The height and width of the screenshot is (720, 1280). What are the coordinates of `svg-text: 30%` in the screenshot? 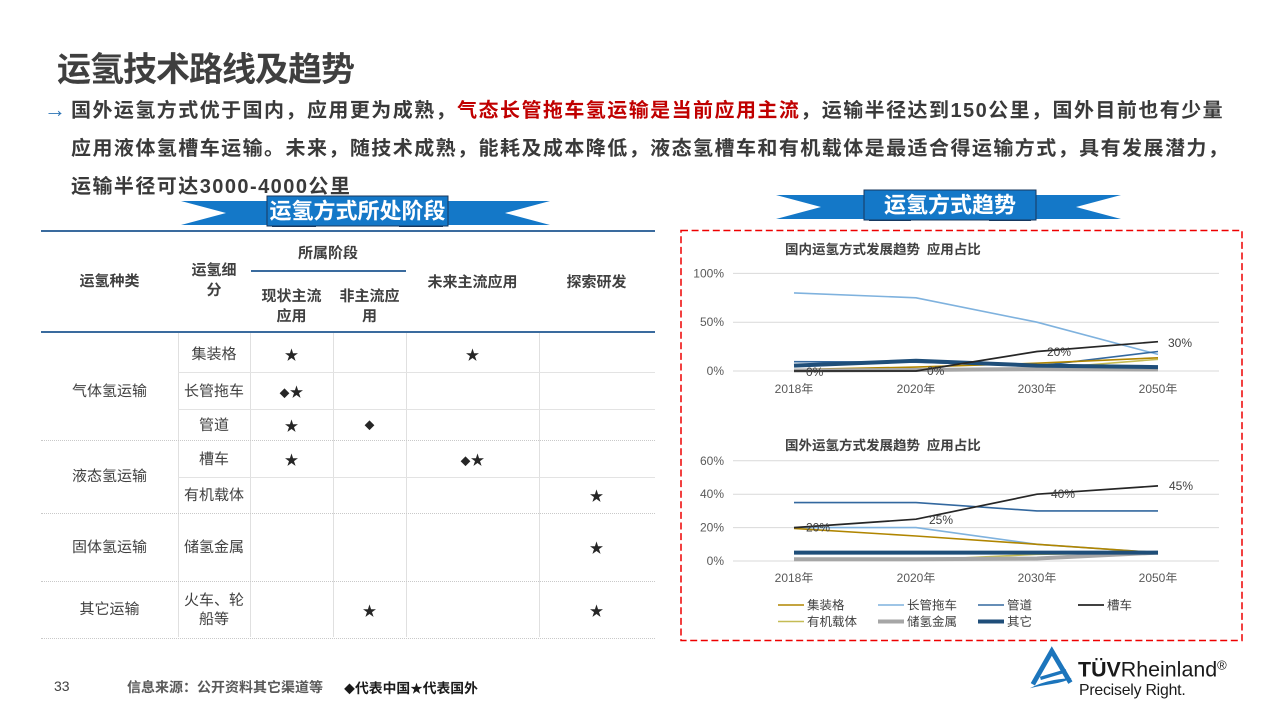 It's located at (1180, 343).